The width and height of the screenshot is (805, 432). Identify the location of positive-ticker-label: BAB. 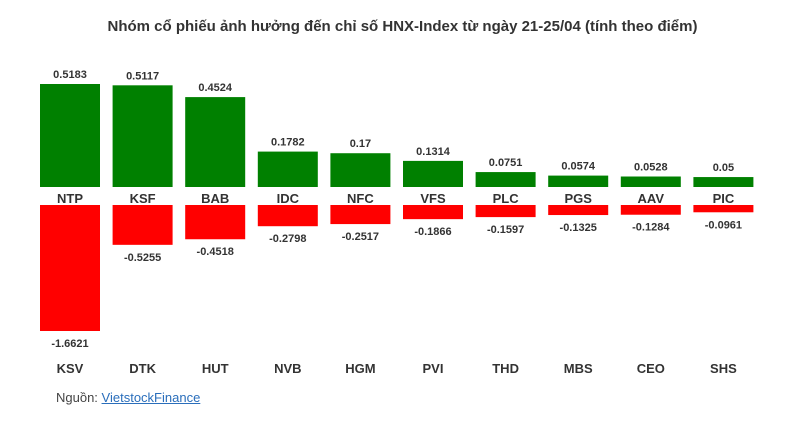
(215, 198).